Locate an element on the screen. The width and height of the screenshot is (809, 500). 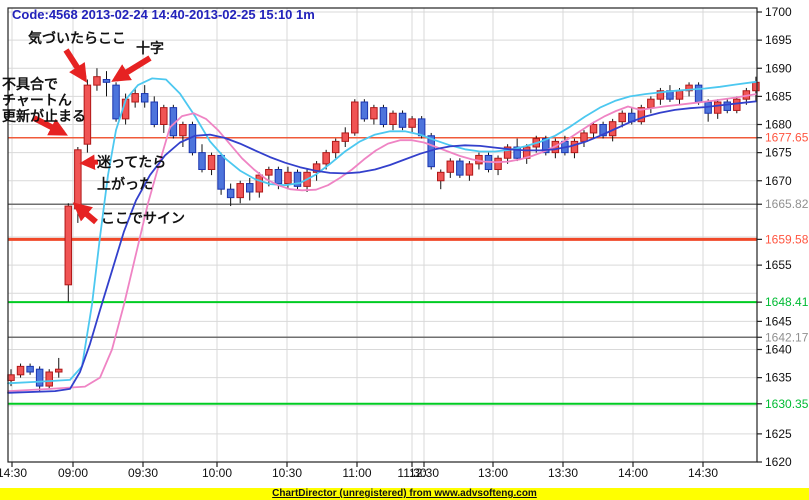
svg-text: 1700 is located at coordinates (778, 12).